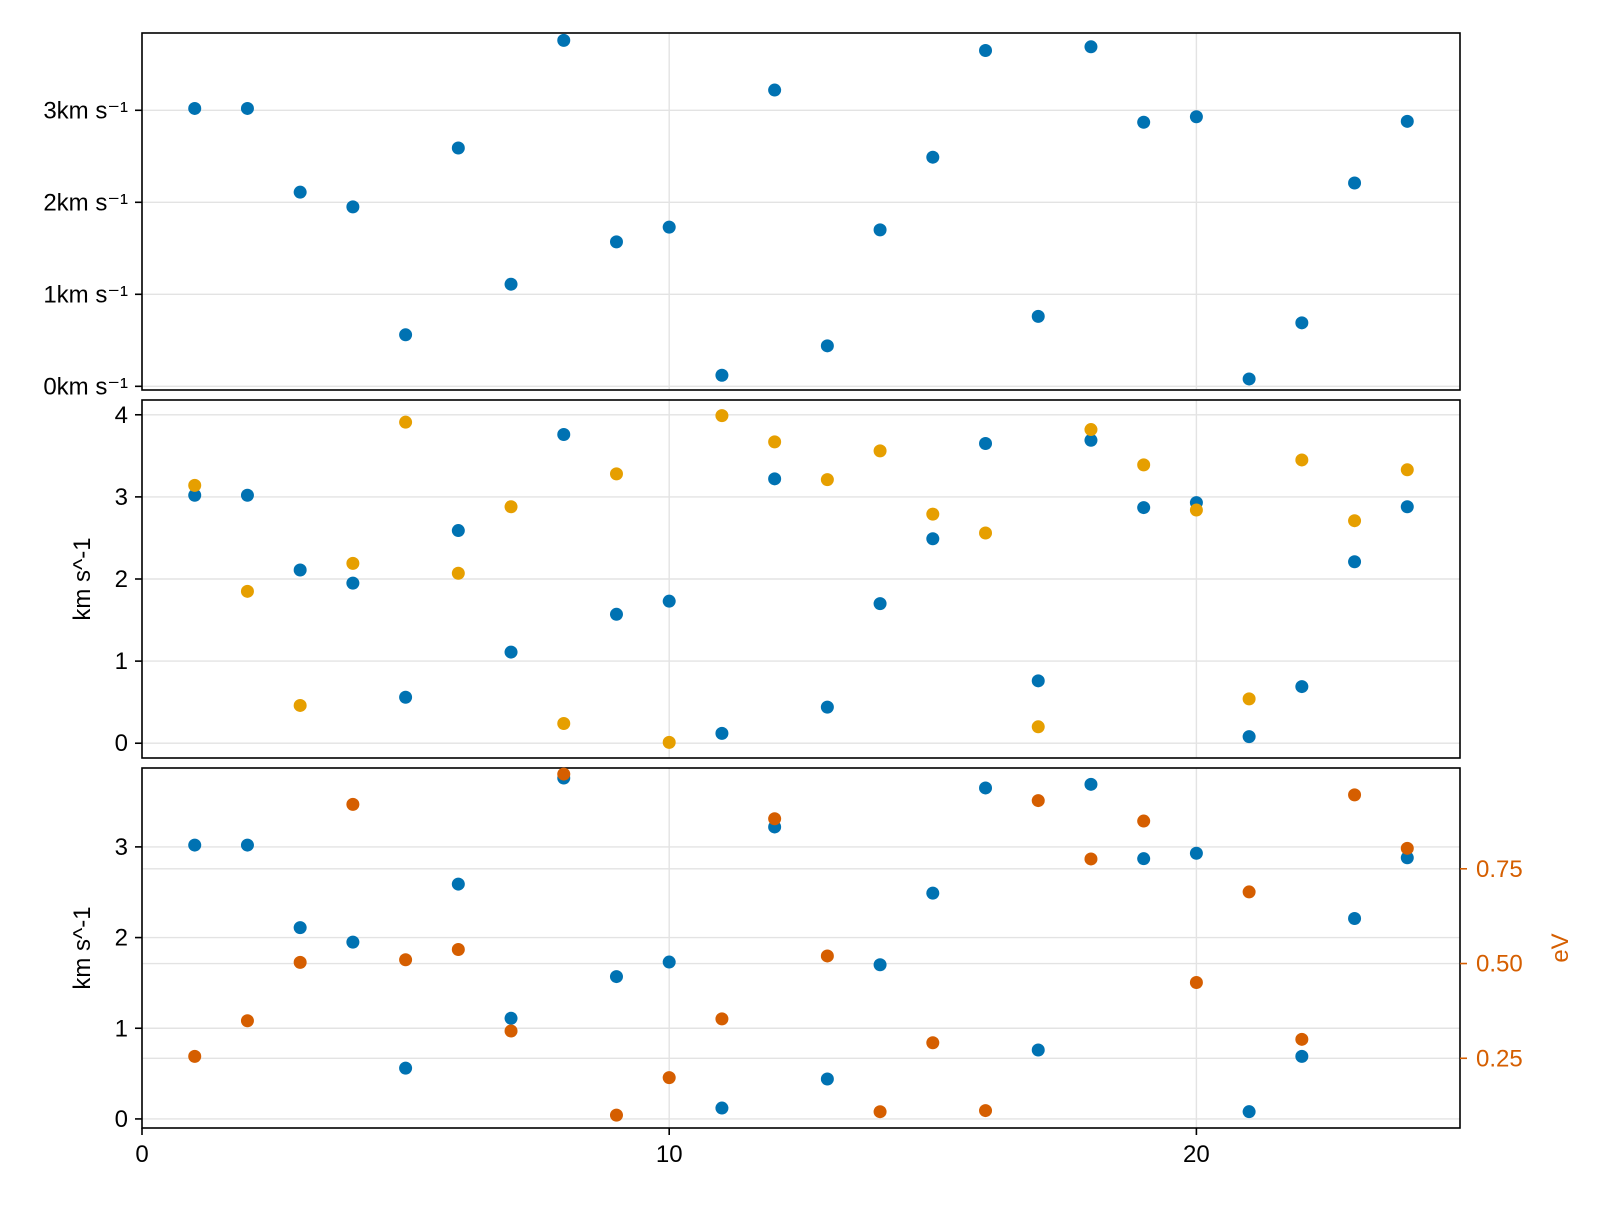  What do you see at coordinates (85, 386) in the screenshot?
I see `y-tick-label: 0km s⁻¹` at bounding box center [85, 386].